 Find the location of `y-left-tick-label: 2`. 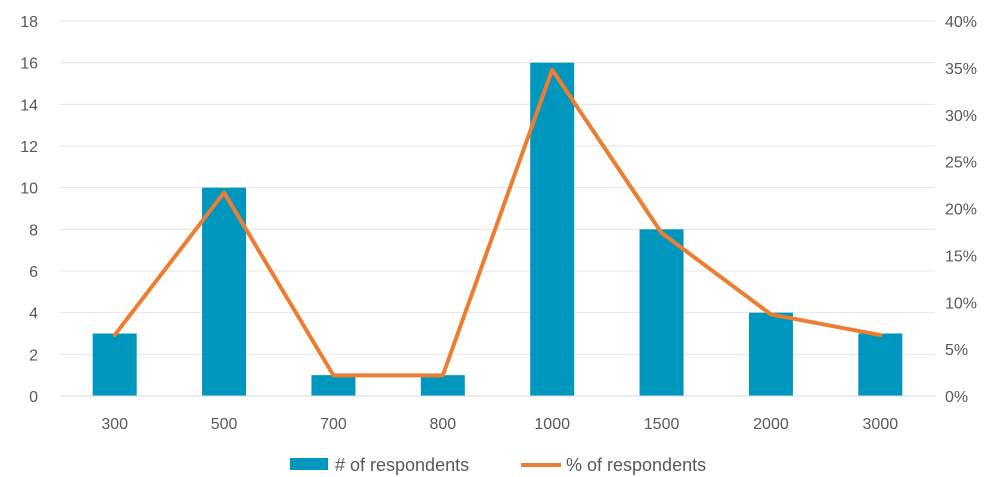

y-left-tick-label: 2 is located at coordinates (33, 355).